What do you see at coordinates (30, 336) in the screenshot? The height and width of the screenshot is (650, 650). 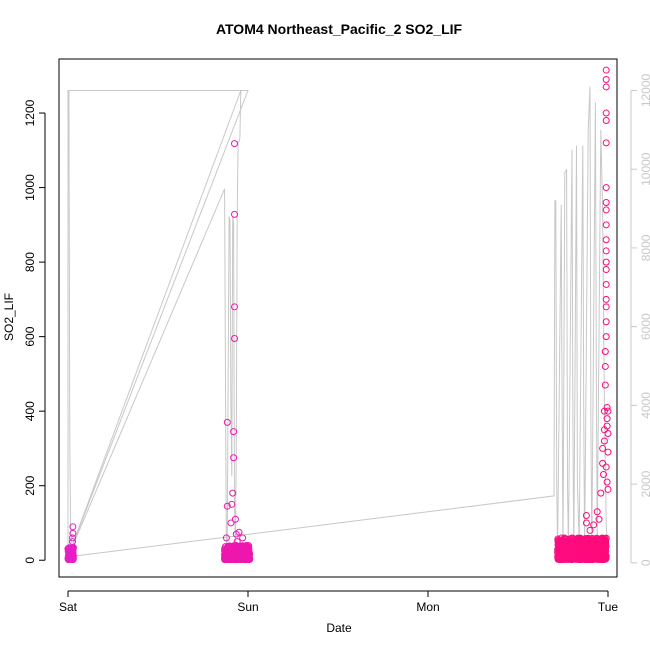 I see `y-tick-label: 600` at bounding box center [30, 336].